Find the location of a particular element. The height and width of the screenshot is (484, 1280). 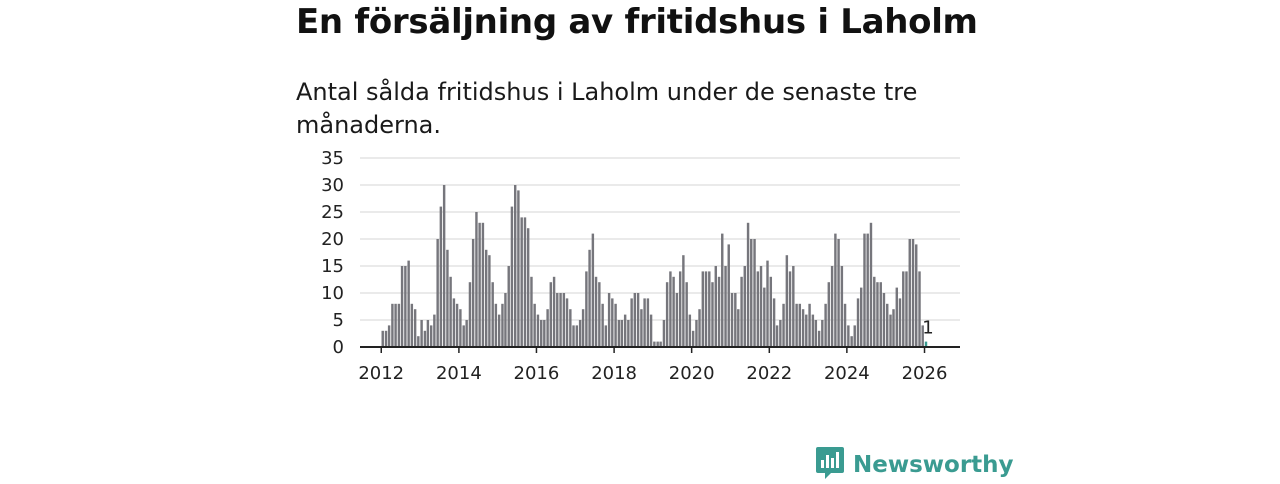

x-tick-label: 2022 is located at coordinates (769, 373).